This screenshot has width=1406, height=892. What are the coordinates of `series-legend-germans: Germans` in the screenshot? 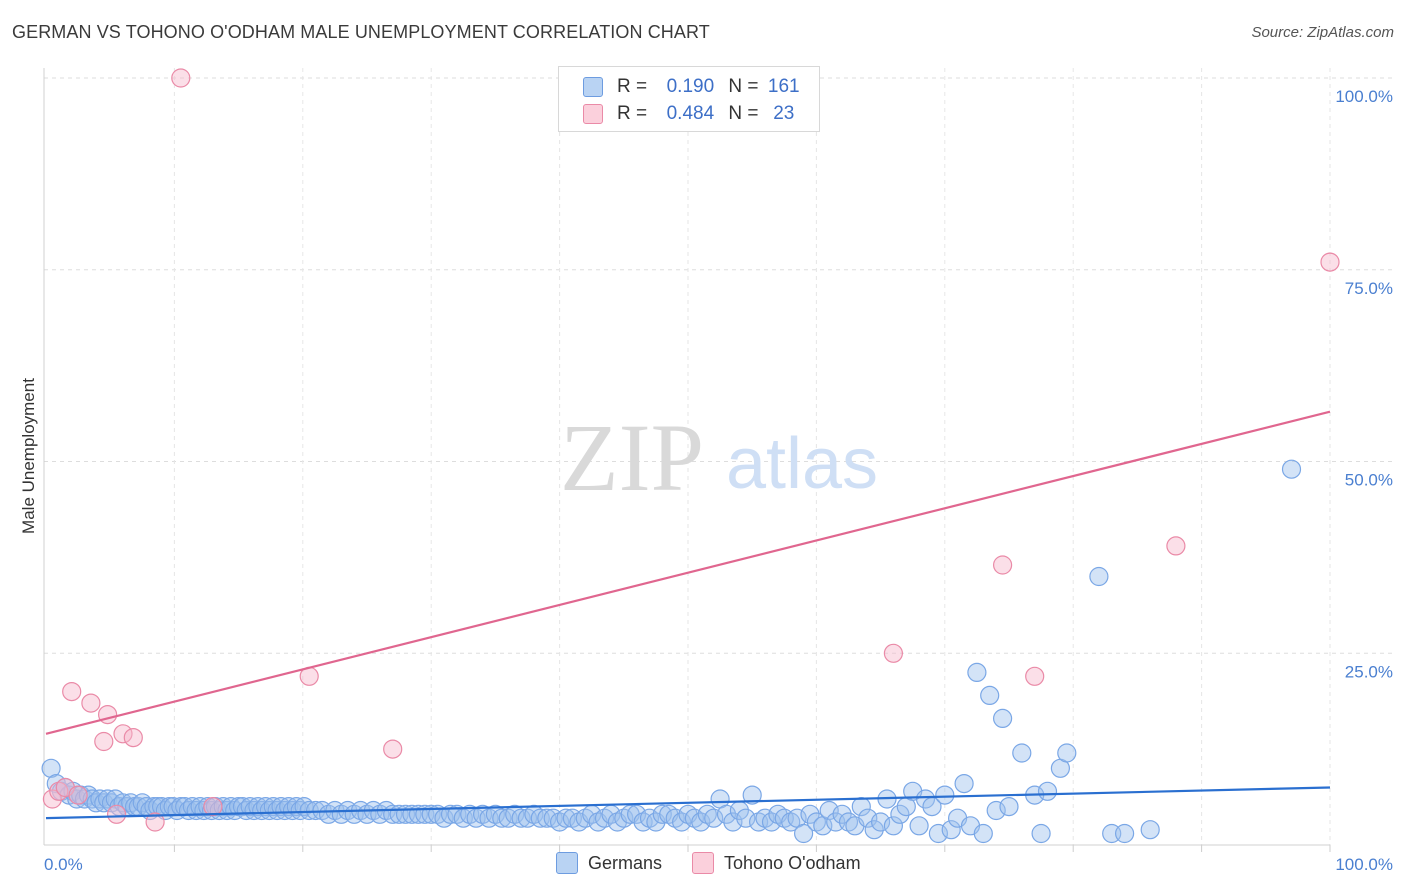 It's located at (609, 863).